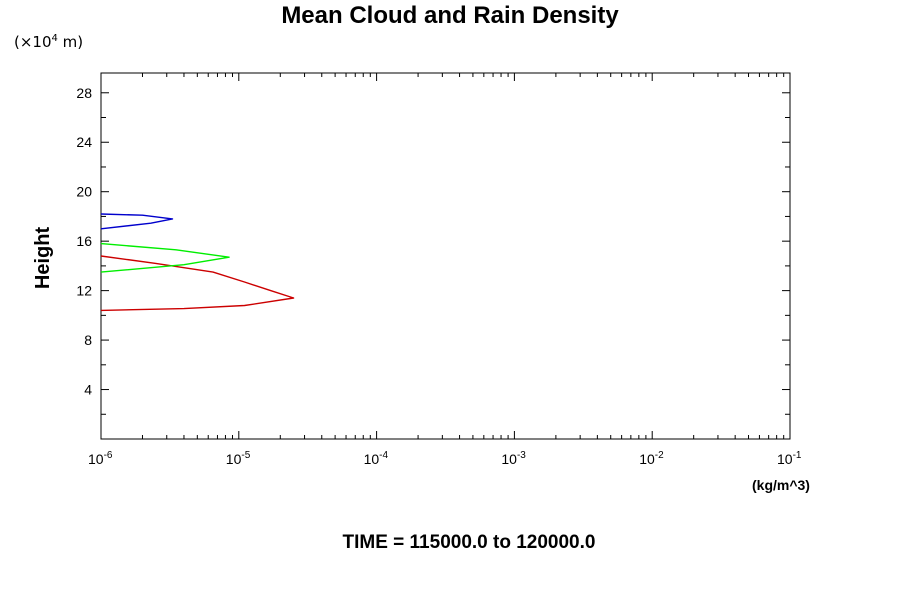  I want to click on x-tick-label: 10⁻⁴, so click(376, 458).